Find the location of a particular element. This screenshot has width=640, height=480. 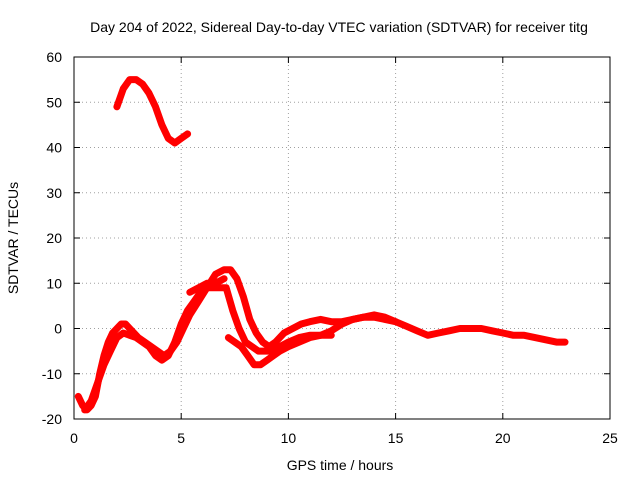

x-axis-label: GPS time / hours is located at coordinates (340, 465).